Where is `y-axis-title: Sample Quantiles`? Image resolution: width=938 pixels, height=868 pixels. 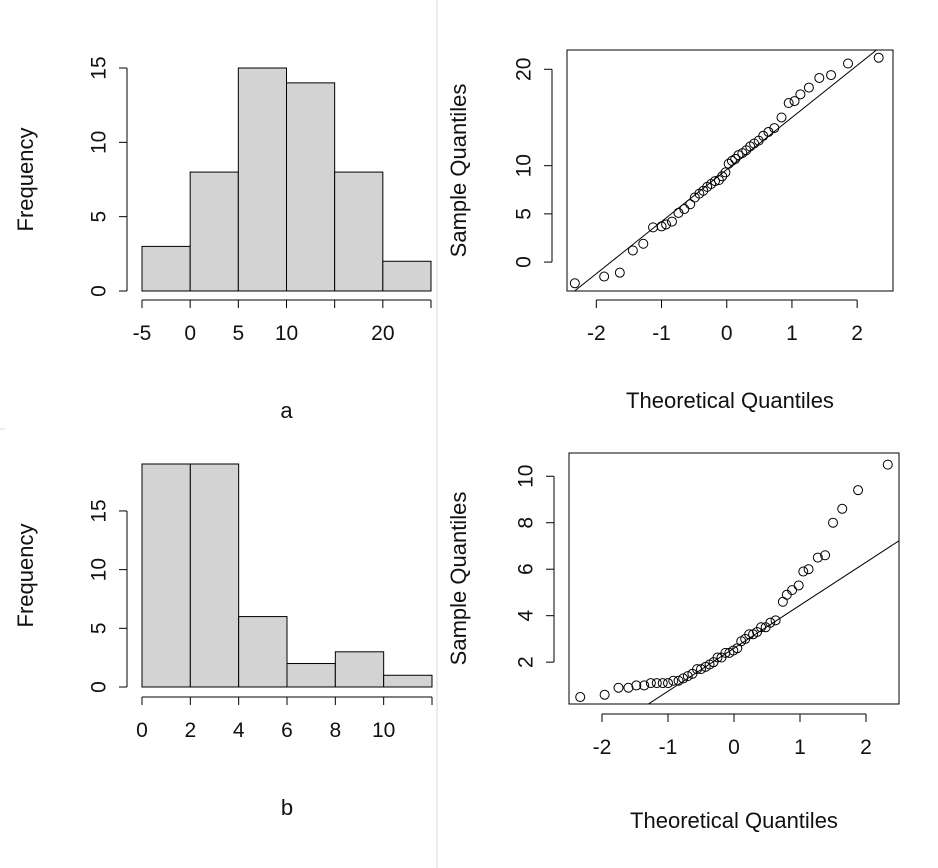 y-axis-title: Sample Quantiles is located at coordinates (458, 579).